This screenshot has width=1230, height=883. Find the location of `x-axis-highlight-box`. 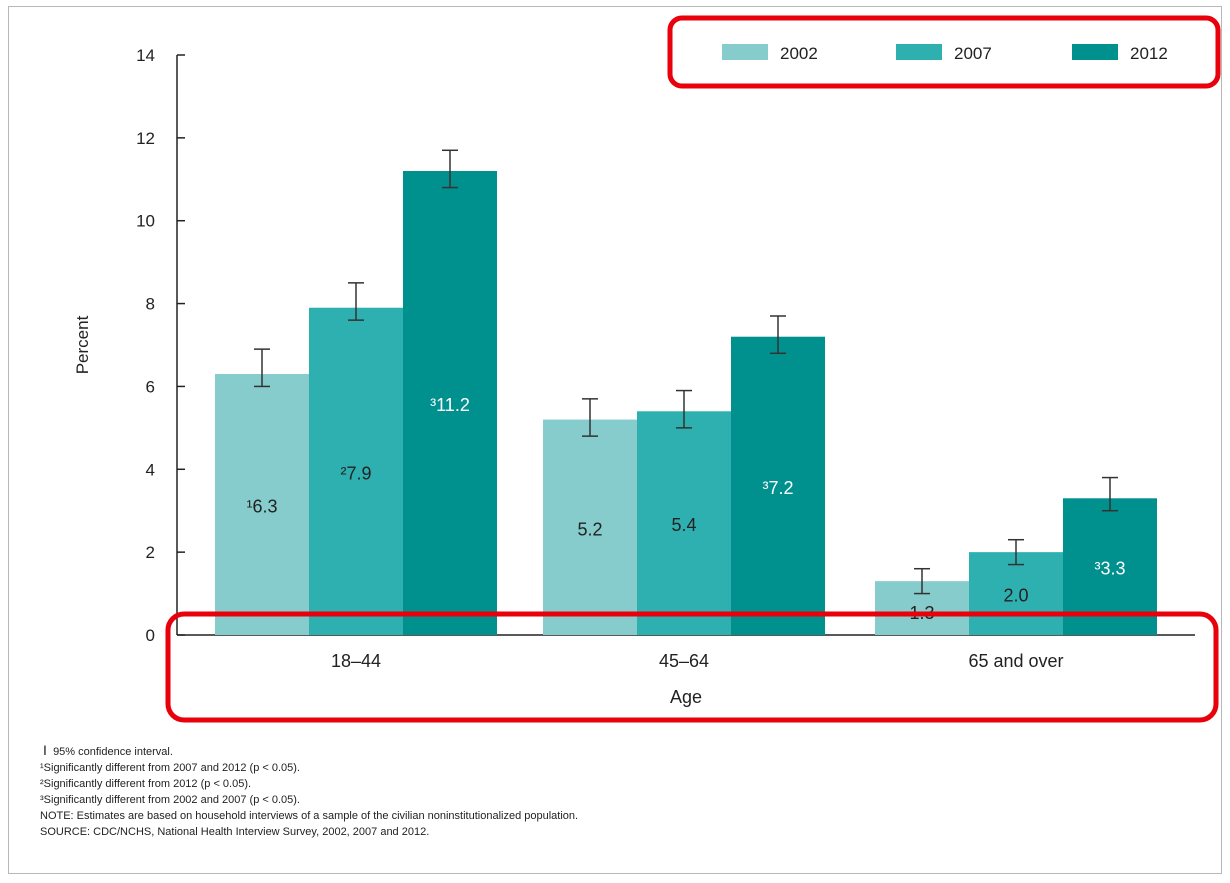

x-axis-highlight-box is located at coordinates (692, 667).